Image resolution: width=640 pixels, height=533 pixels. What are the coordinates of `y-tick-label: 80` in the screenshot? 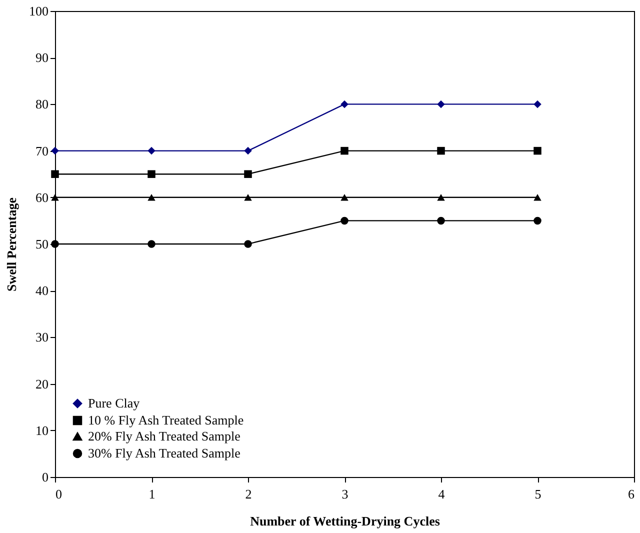 It's located at (42, 104).